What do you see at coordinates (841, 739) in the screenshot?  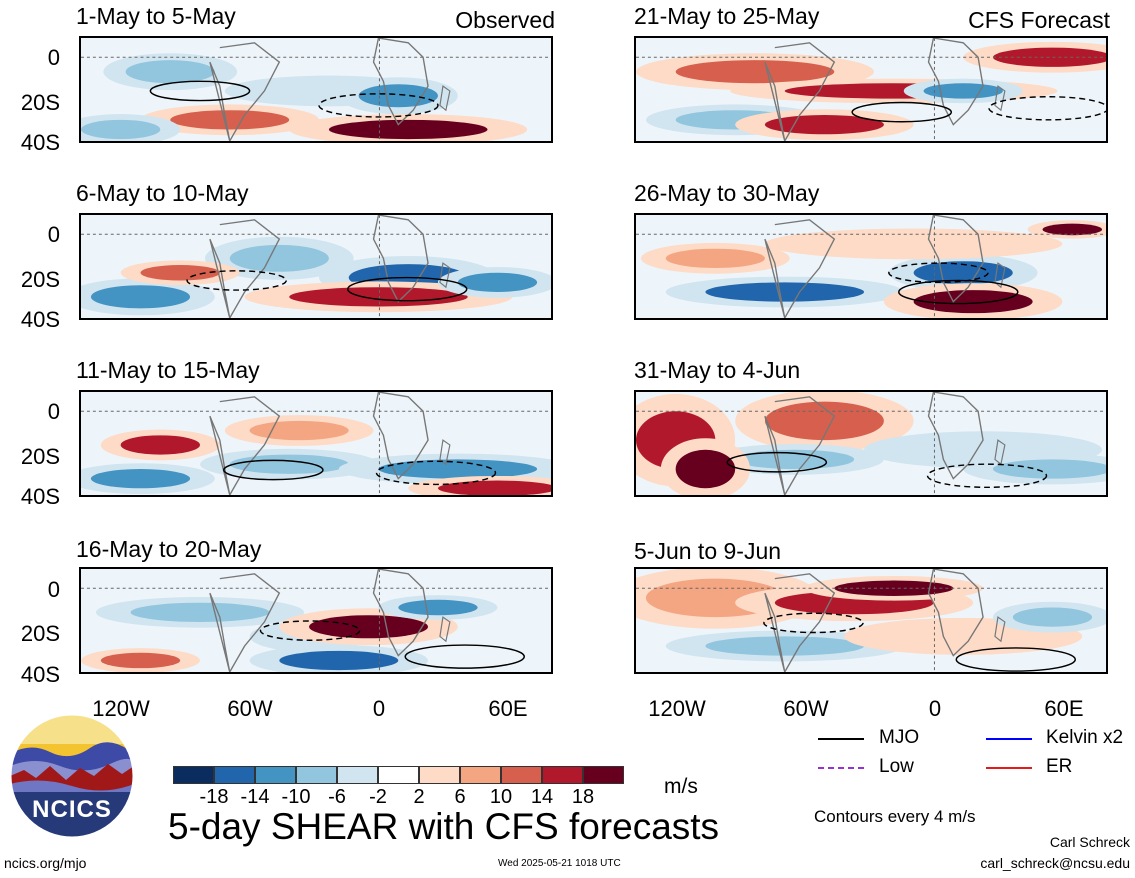 I see `legend-line-mjo` at bounding box center [841, 739].